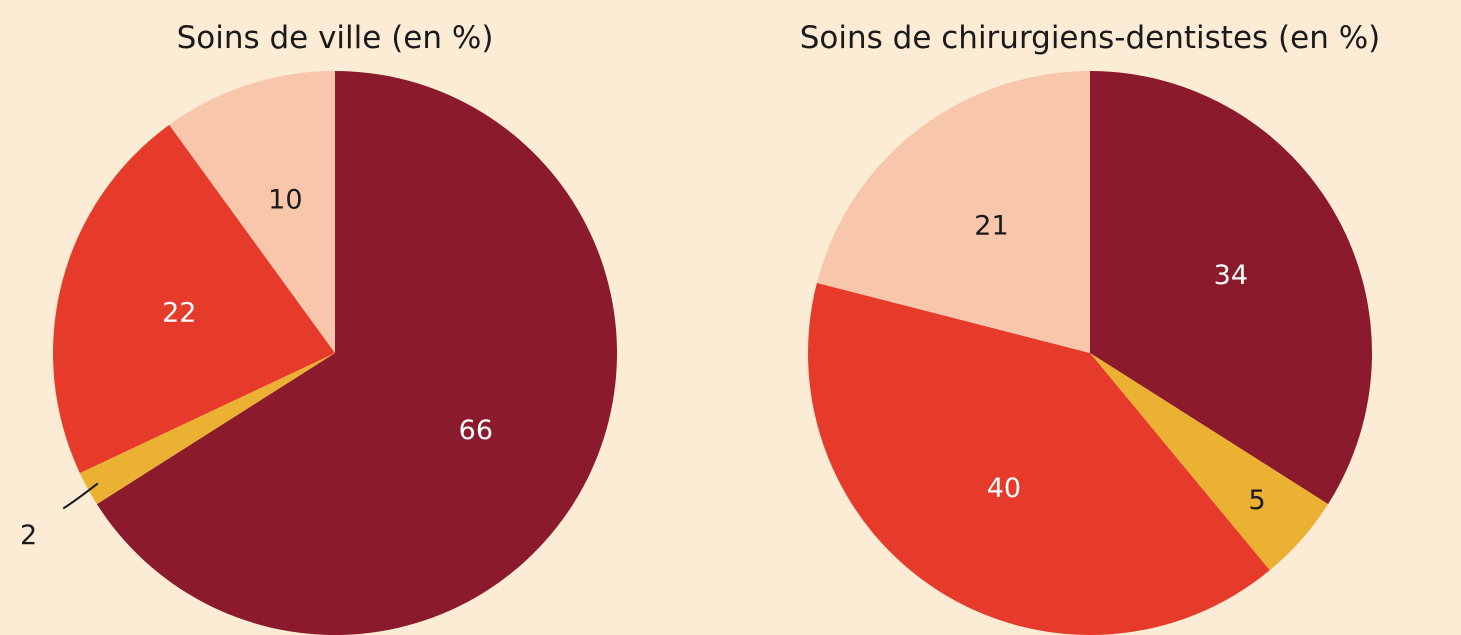 Image resolution: width=1461 pixels, height=635 pixels. Describe the element at coordinates (285, 200) in the screenshot. I see `data-label: 10` at that location.